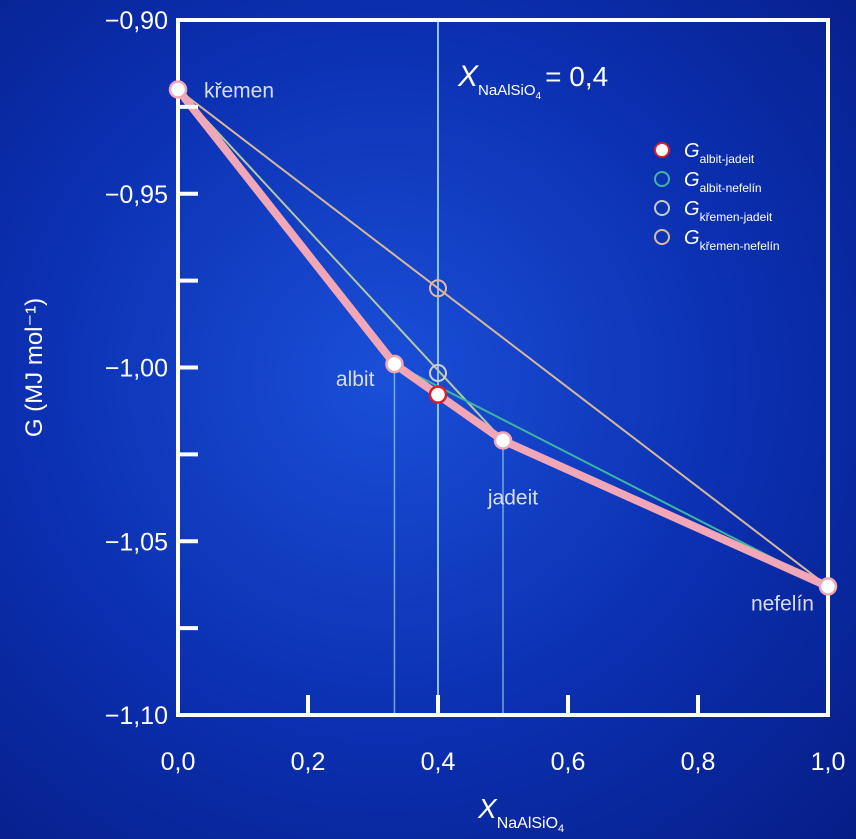 This screenshot has width=856, height=839. I want to click on x-tick-label-1,0: 1,0, so click(828, 762).